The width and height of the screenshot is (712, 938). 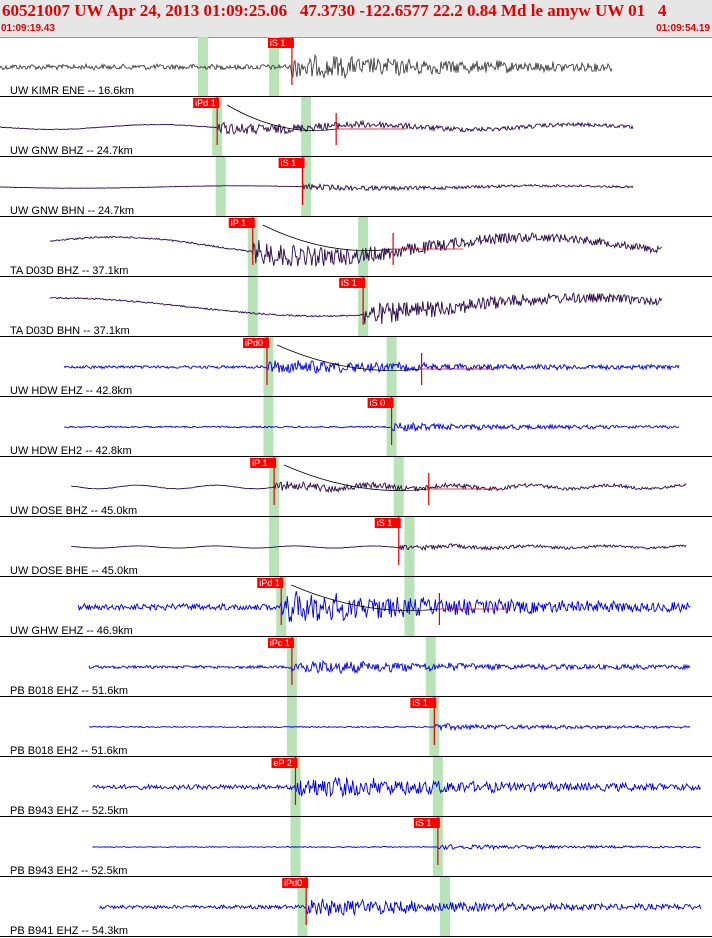 I want to click on trace-panel-4: iP 1 TA D03D BHZ -- 37.1km, so click(x=356, y=247).